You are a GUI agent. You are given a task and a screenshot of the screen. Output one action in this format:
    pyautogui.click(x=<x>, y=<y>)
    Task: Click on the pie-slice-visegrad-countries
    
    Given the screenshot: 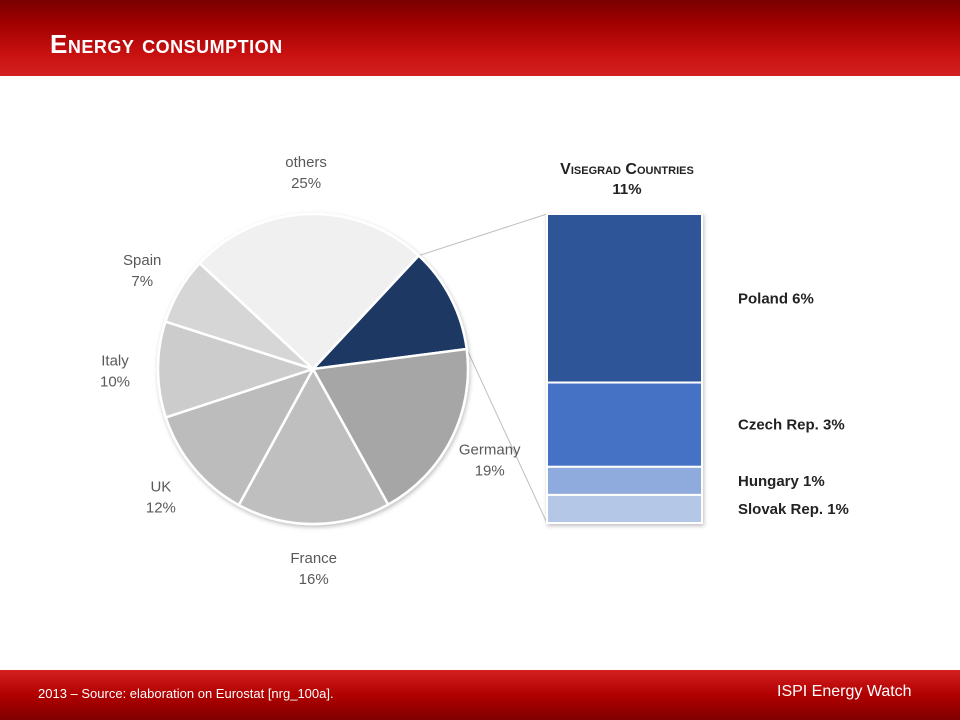 What is the action you would take?
    pyautogui.click(x=389, y=312)
    